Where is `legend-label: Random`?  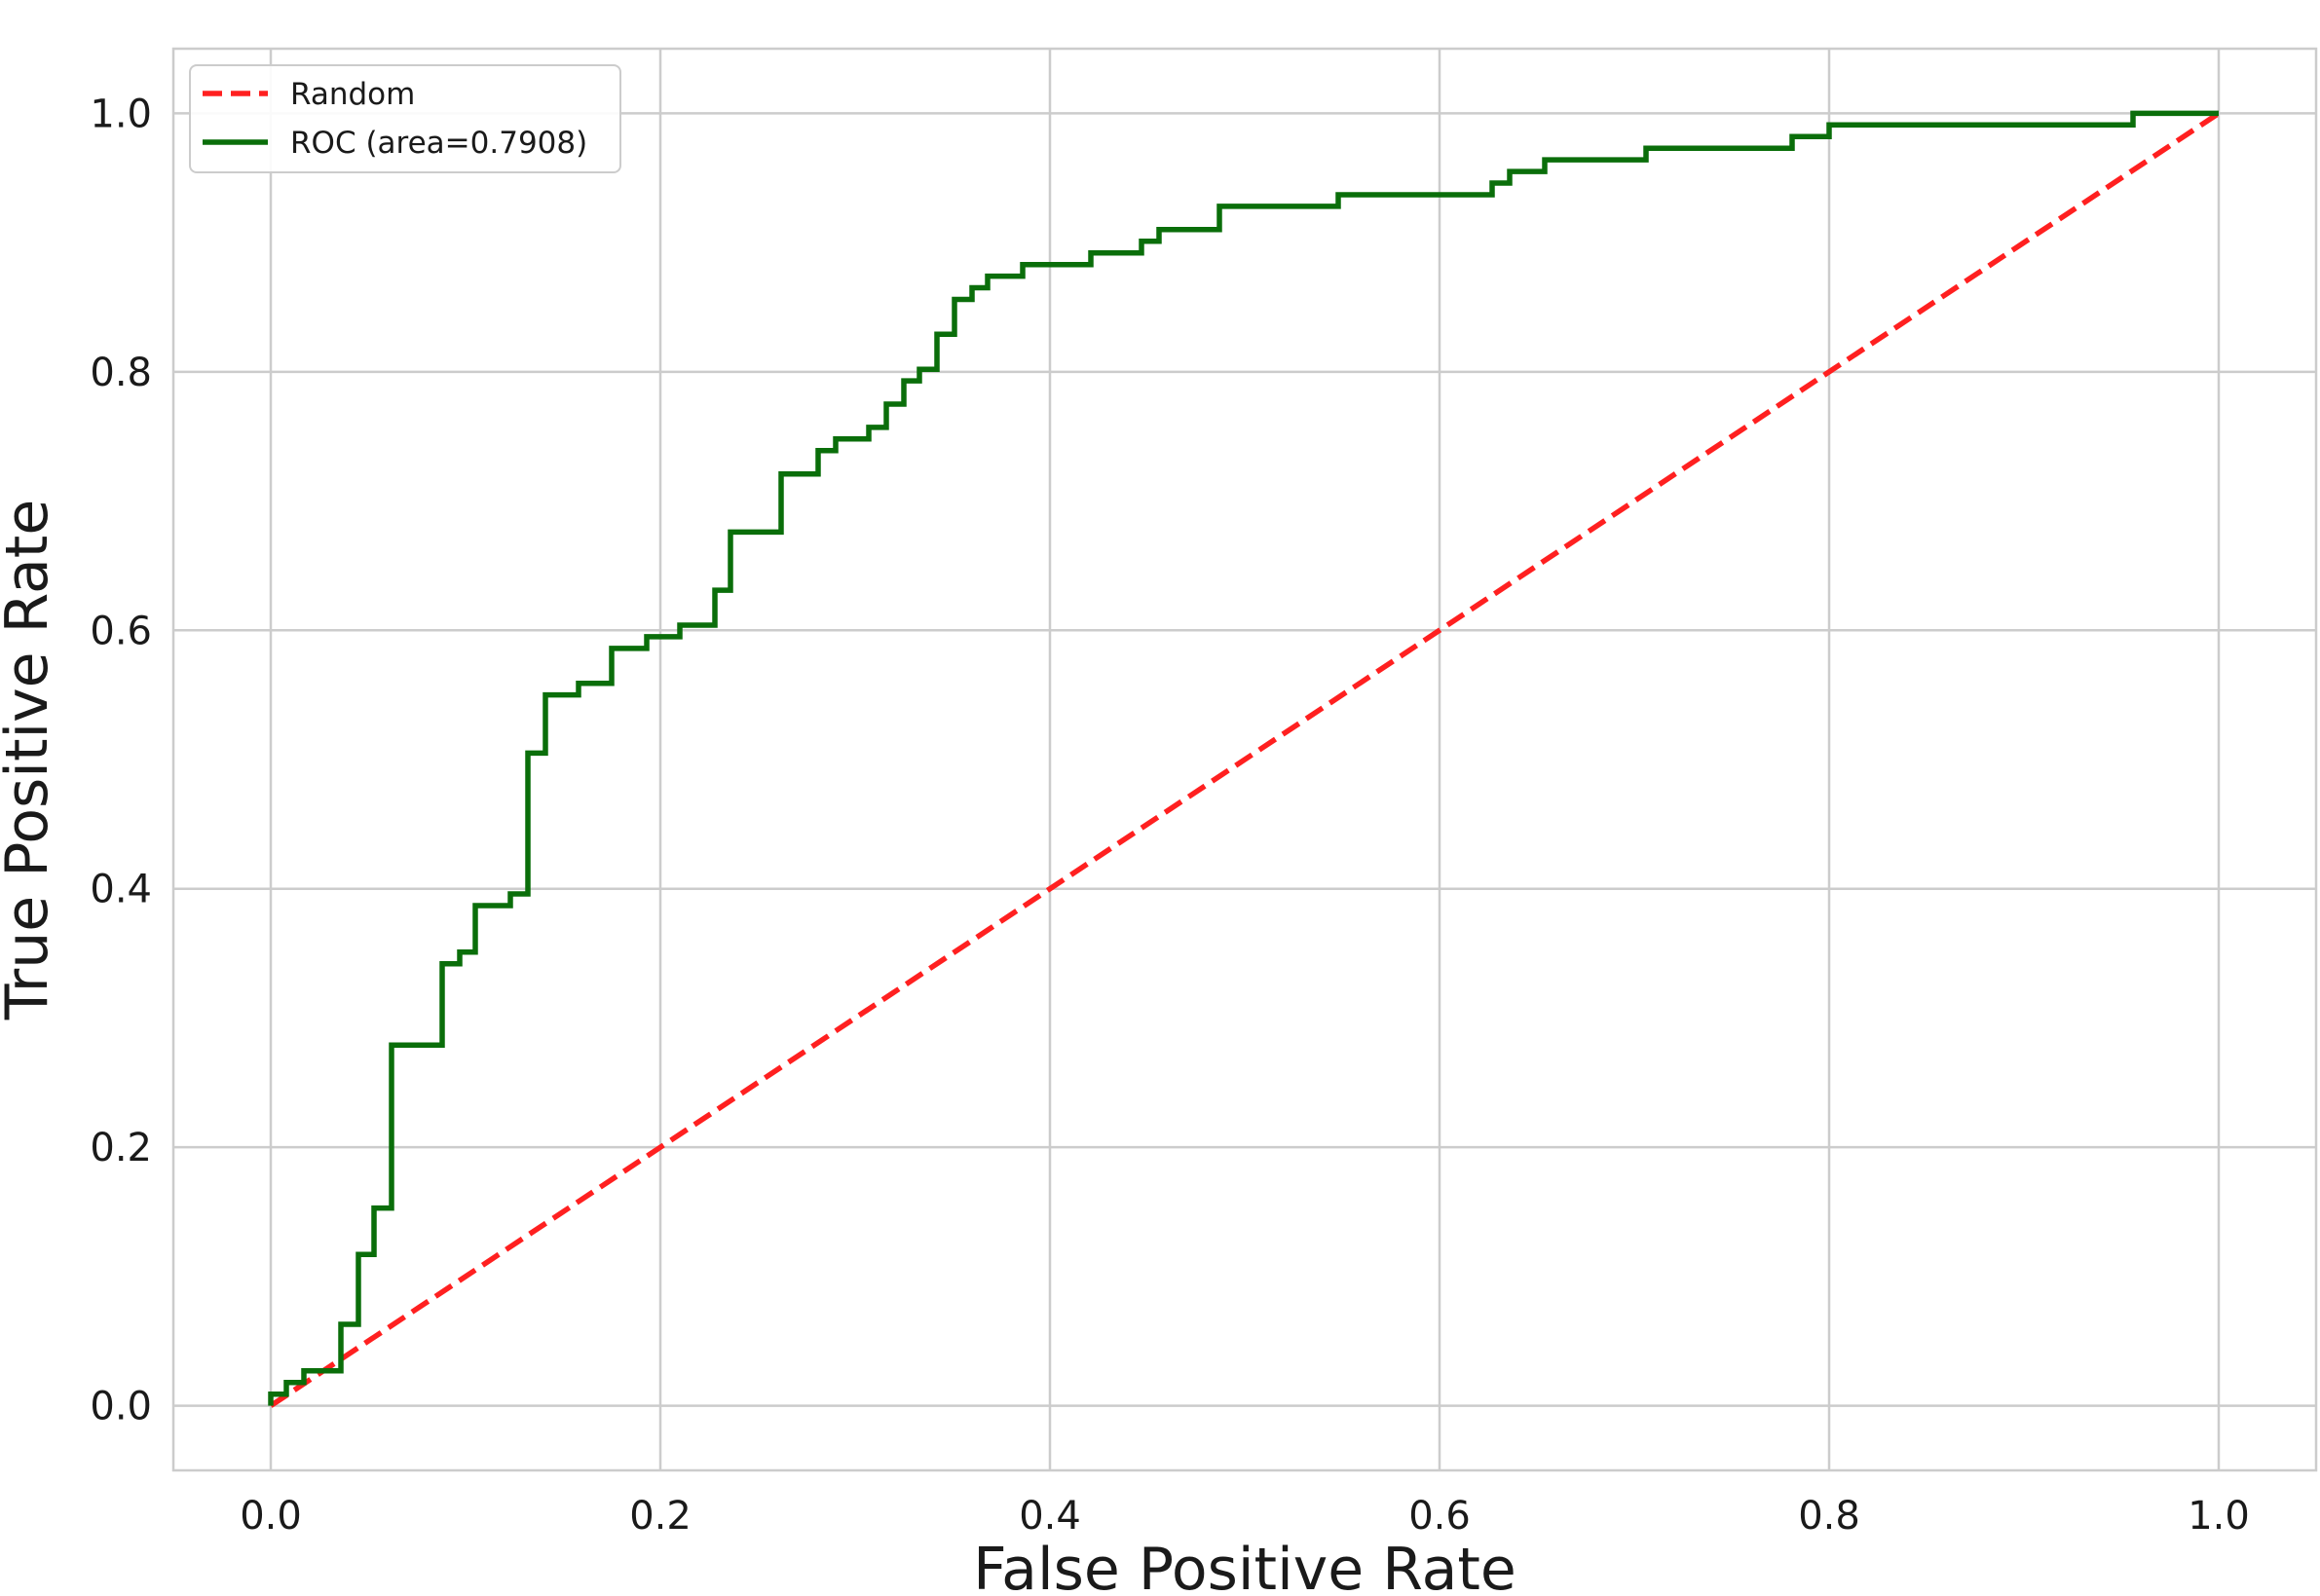
legend-label: Random is located at coordinates (353, 95).